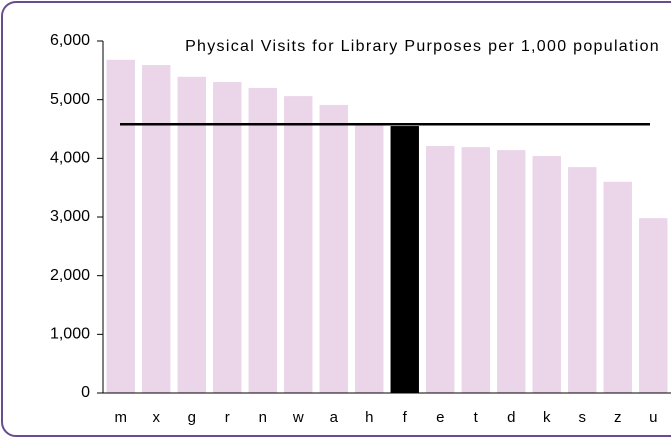 Image resolution: width=671 pixels, height=439 pixels. What do you see at coordinates (583, 417) in the screenshot?
I see `x-tick-label: s` at bounding box center [583, 417].